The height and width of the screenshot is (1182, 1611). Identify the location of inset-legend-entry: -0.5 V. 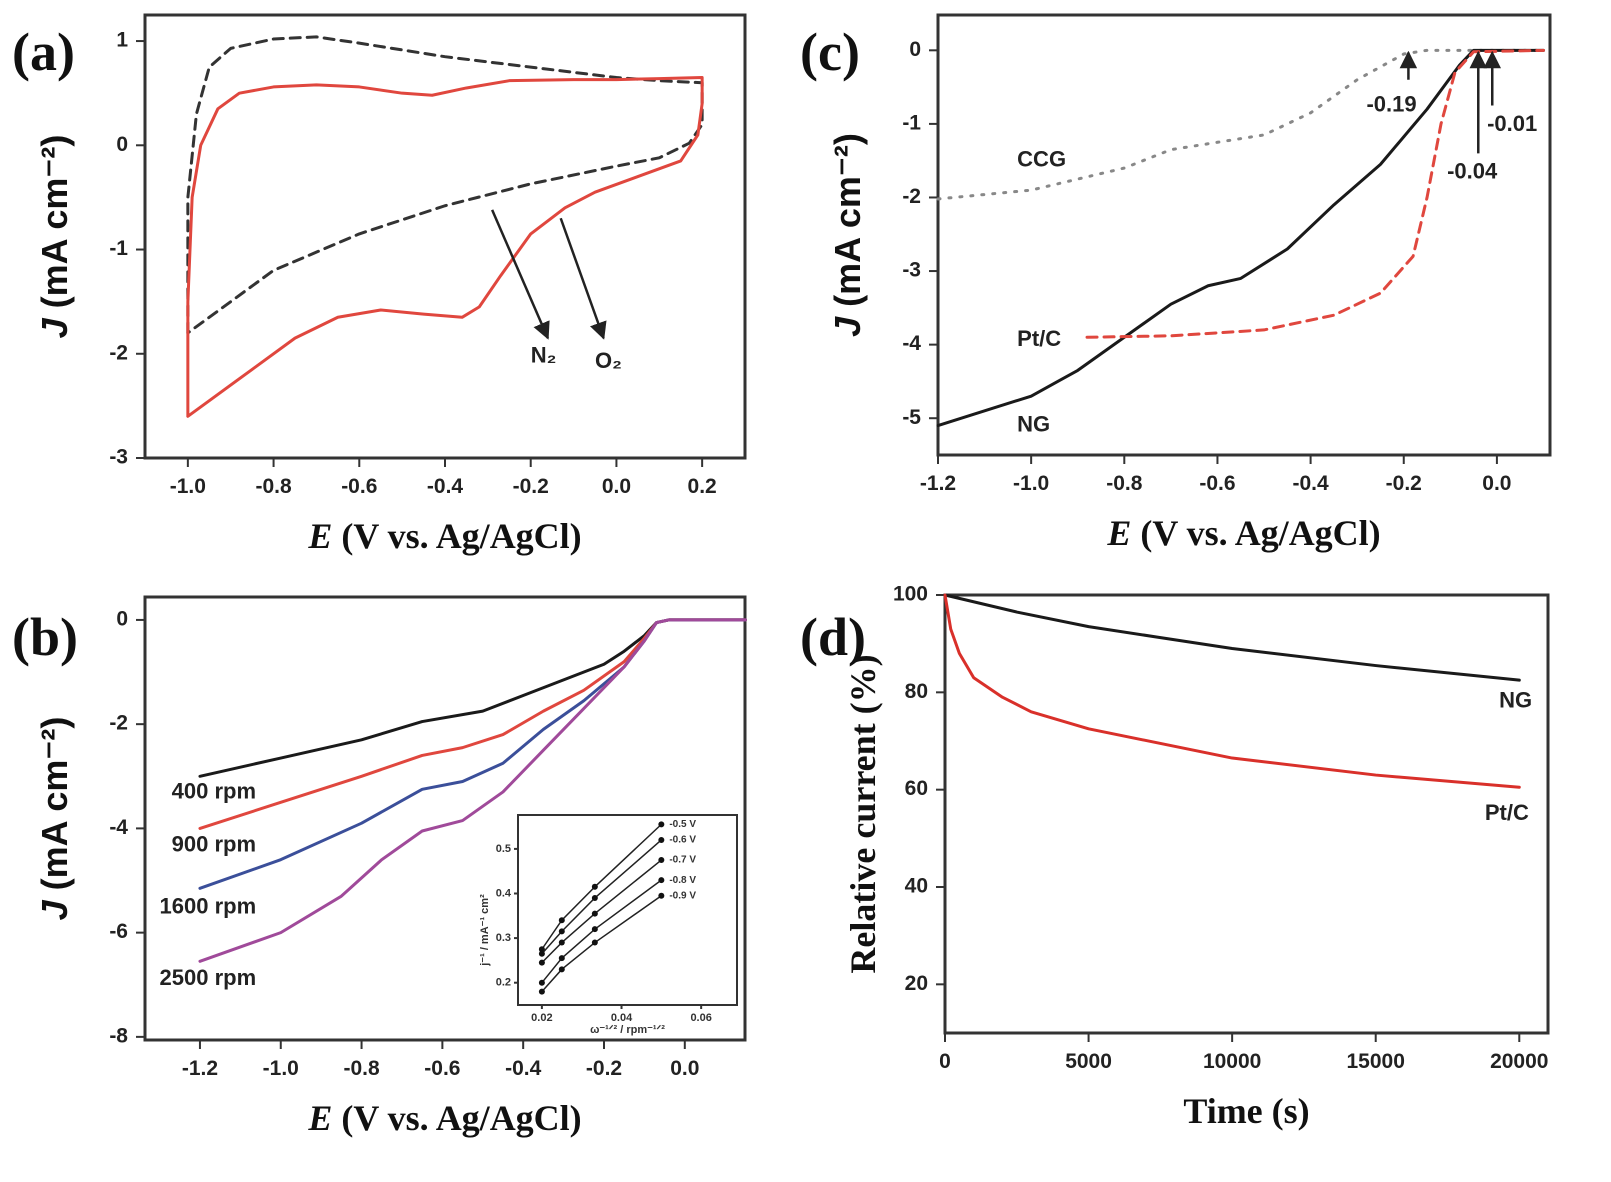
(682, 824).